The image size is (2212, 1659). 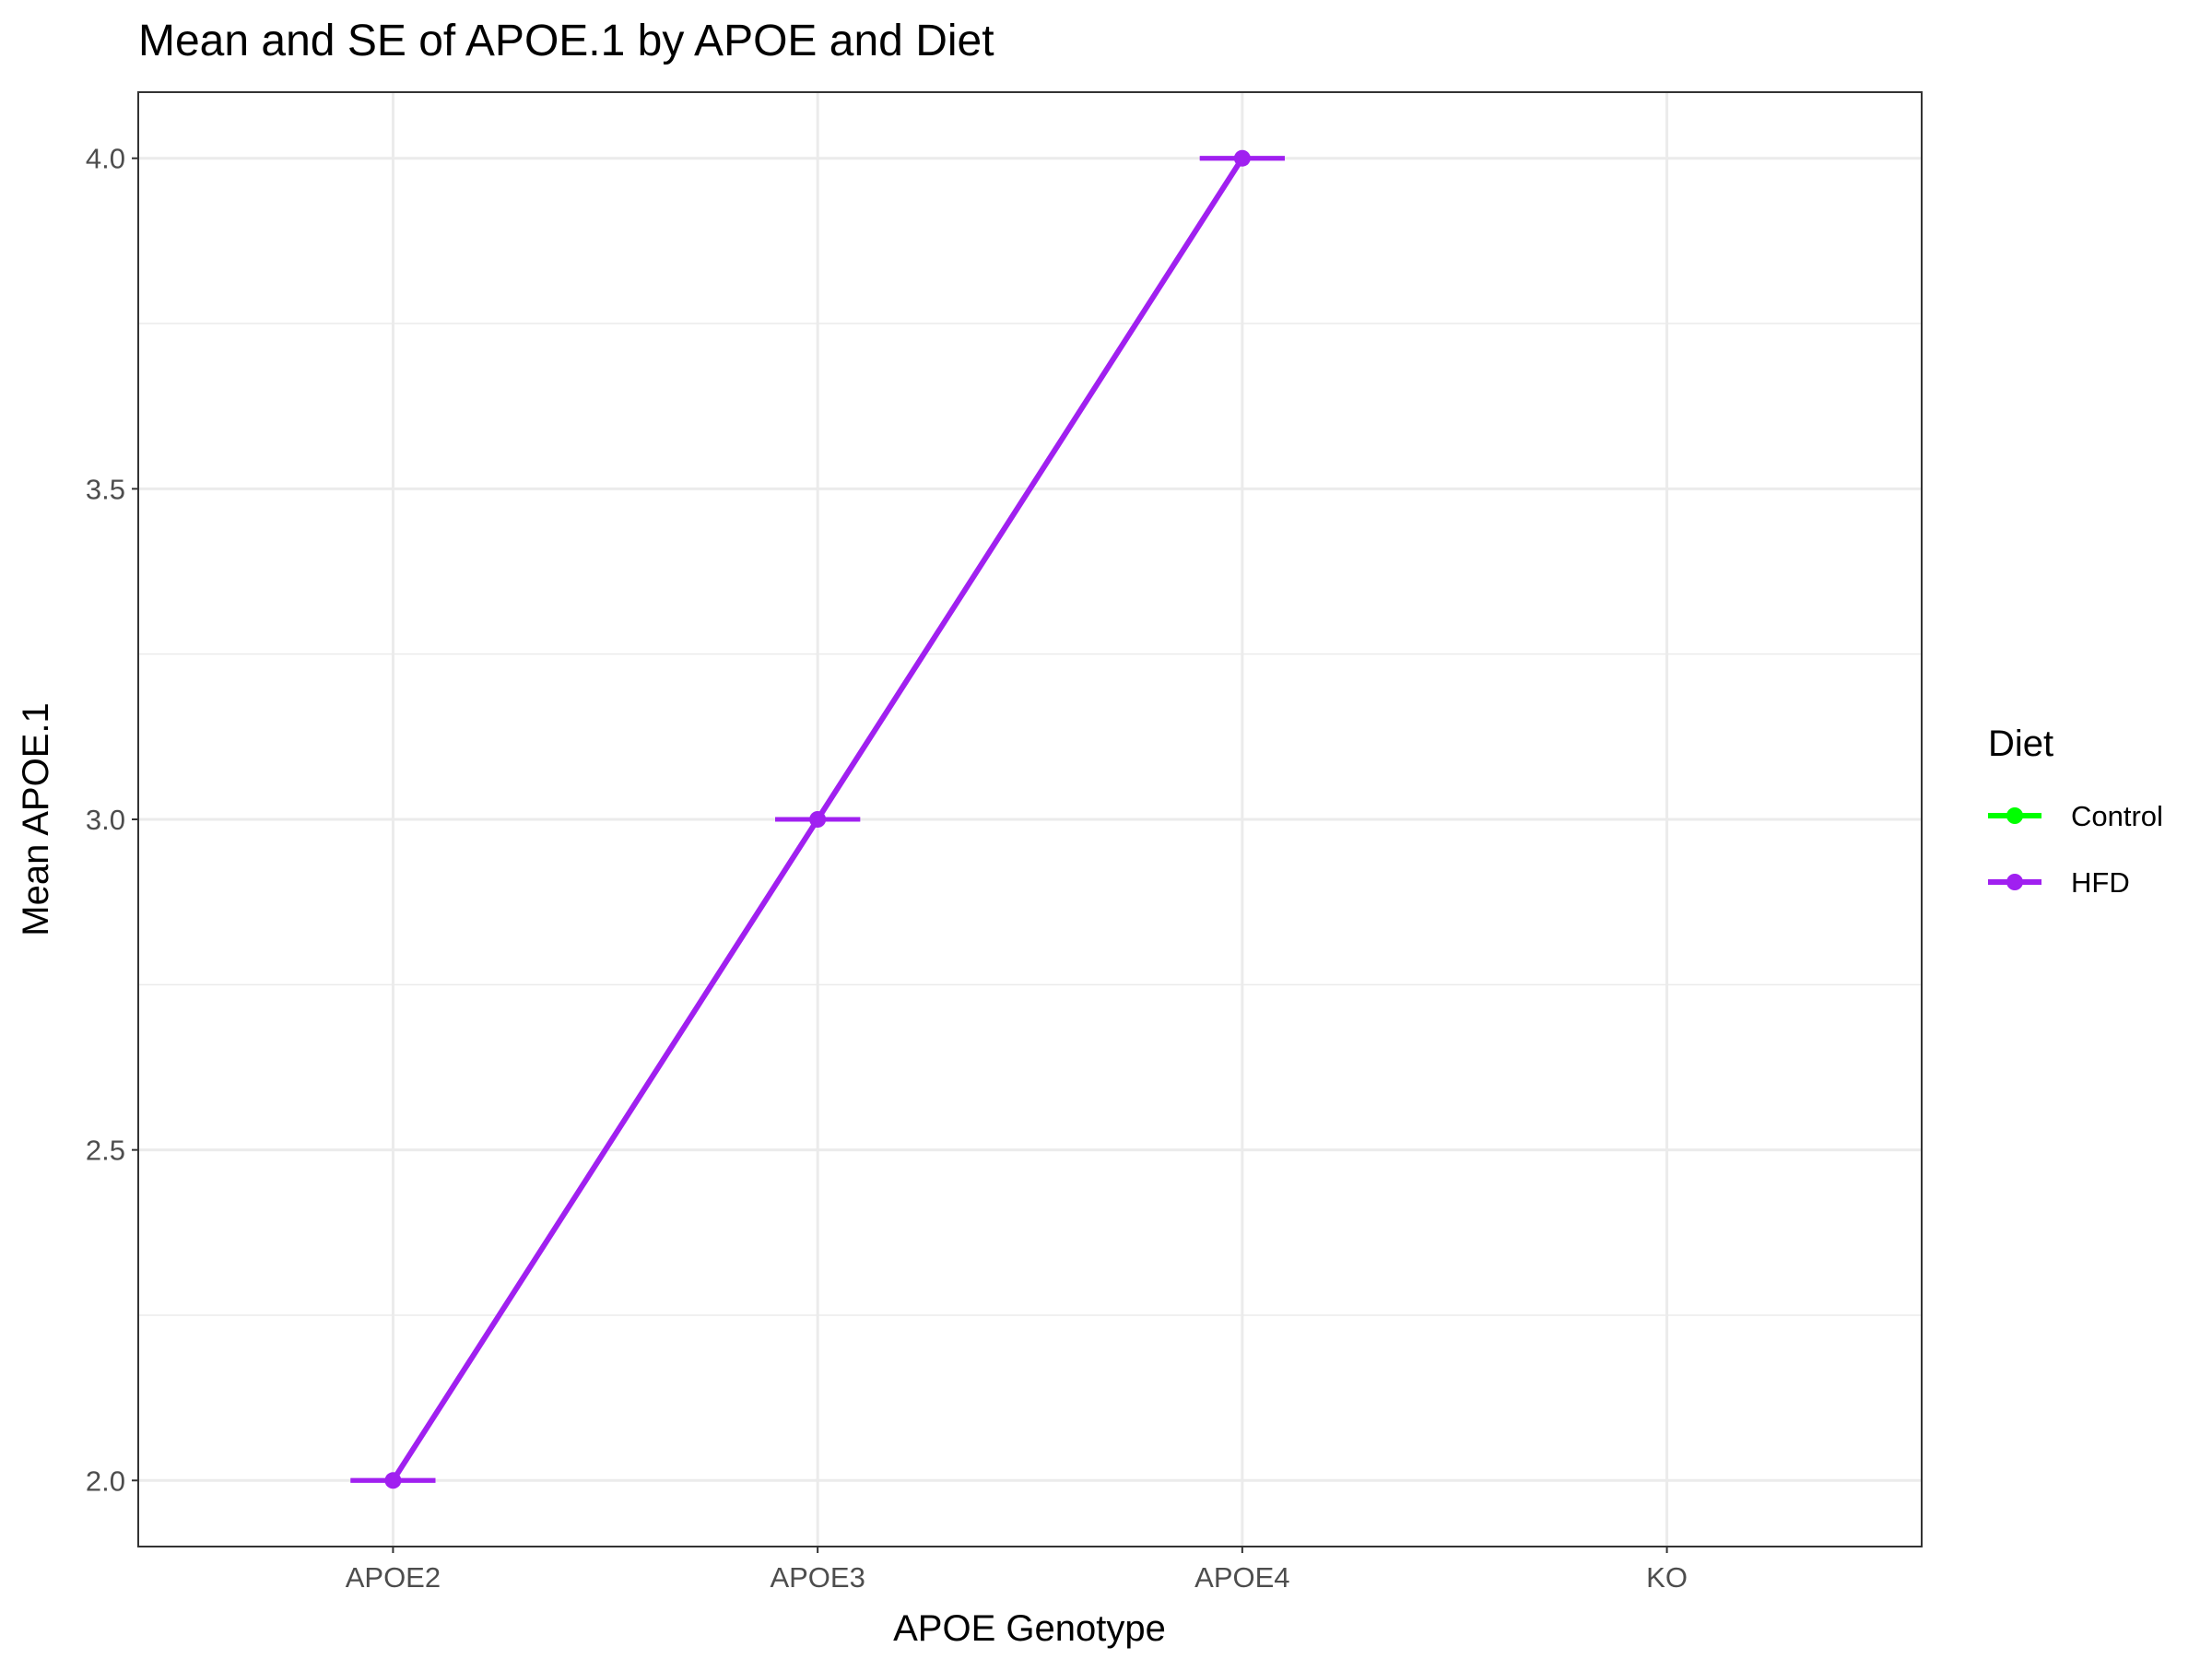 What do you see at coordinates (817, 1577) in the screenshot?
I see `x-tick-label: APOE3` at bounding box center [817, 1577].